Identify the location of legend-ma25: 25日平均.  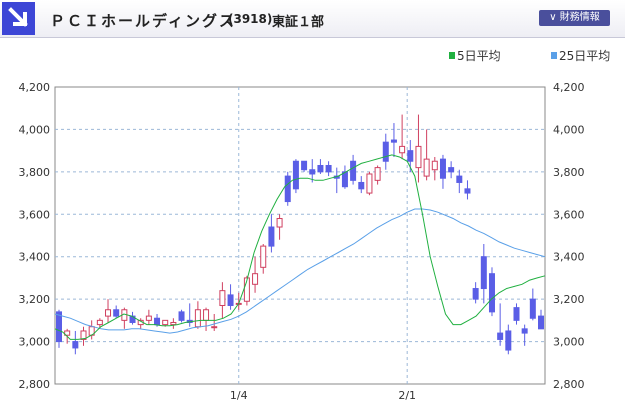
(580, 55).